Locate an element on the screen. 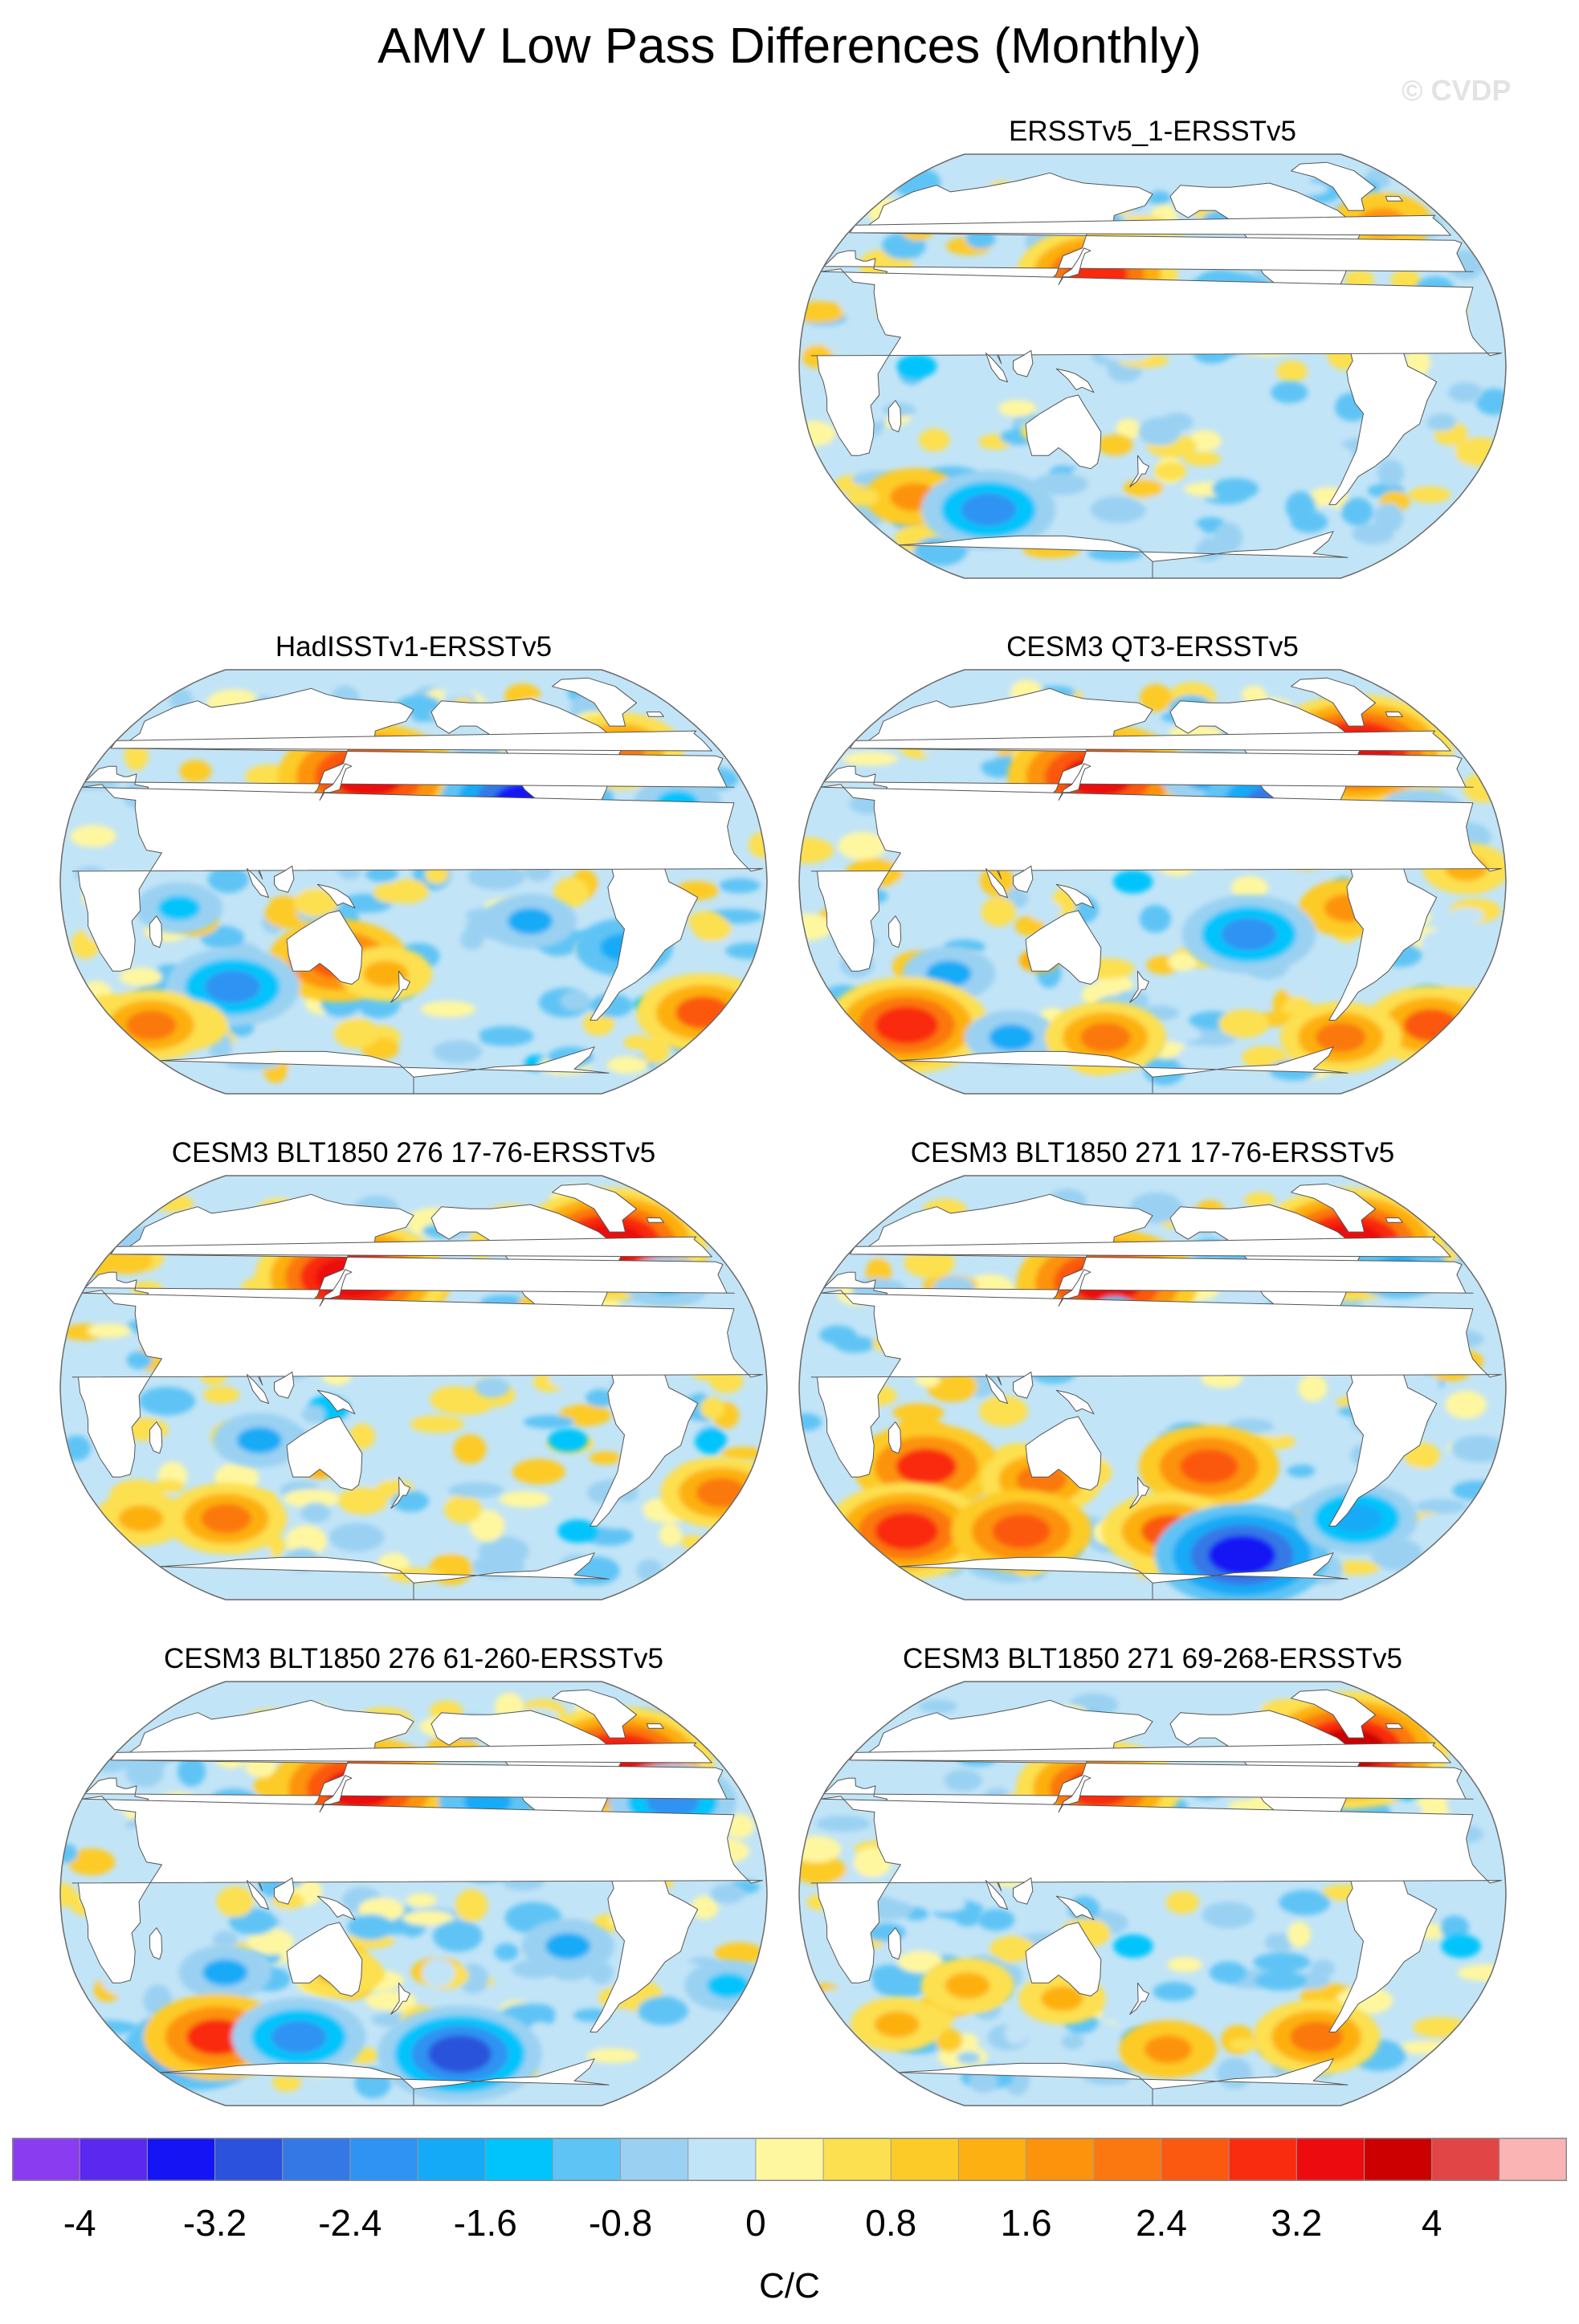 This screenshot has height=2324, width=1579. japan-landmass is located at coordinates (1074, 266).